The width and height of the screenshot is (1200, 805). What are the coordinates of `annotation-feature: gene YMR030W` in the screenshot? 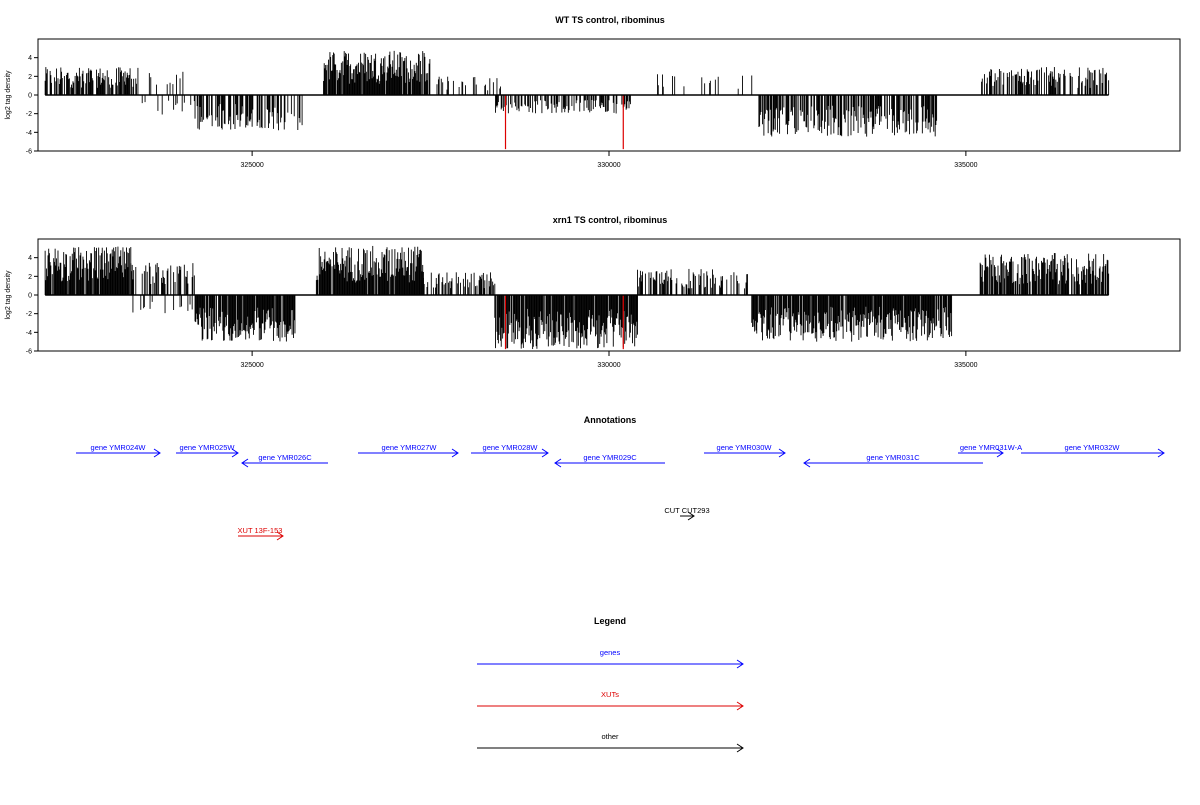 It's located at (745, 450).